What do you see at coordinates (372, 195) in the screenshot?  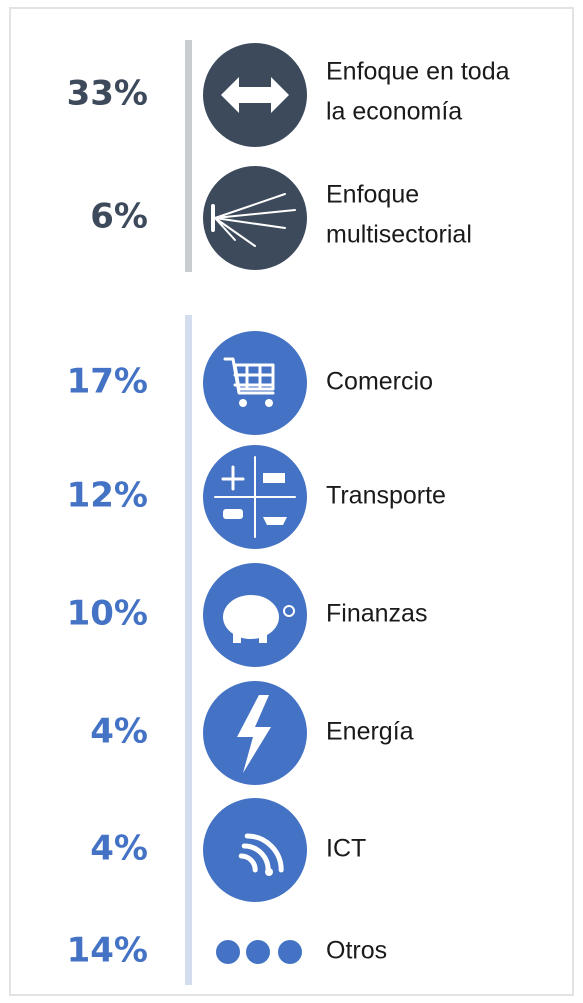 I see `label: Enfoque` at bounding box center [372, 195].